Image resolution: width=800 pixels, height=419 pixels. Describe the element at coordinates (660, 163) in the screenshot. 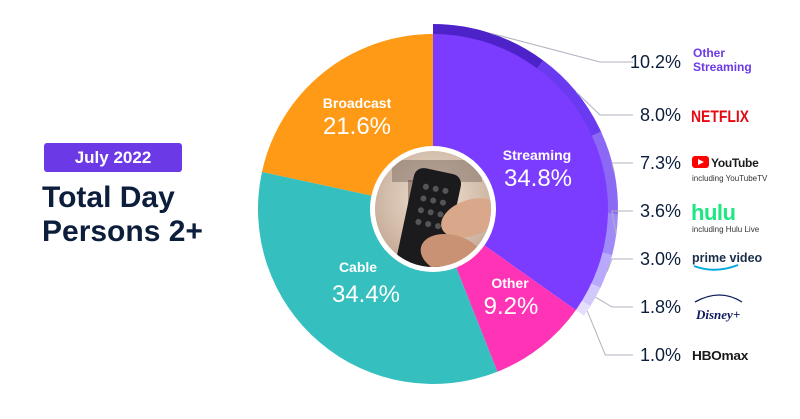

I see `breakdown-value-youtube: 7.3%` at that location.